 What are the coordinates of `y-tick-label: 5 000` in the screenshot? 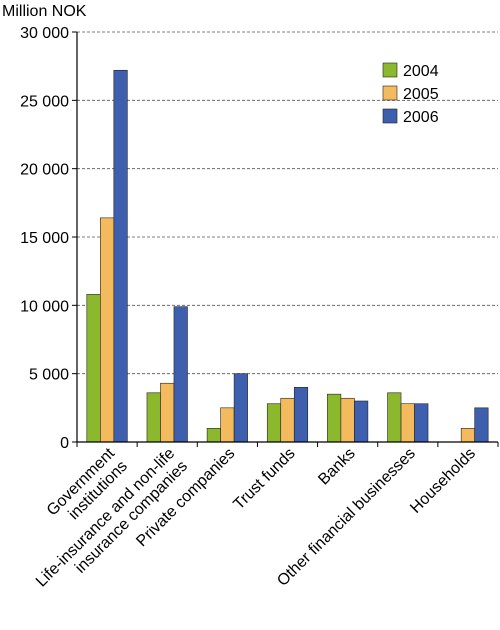 It's located at (49, 375).